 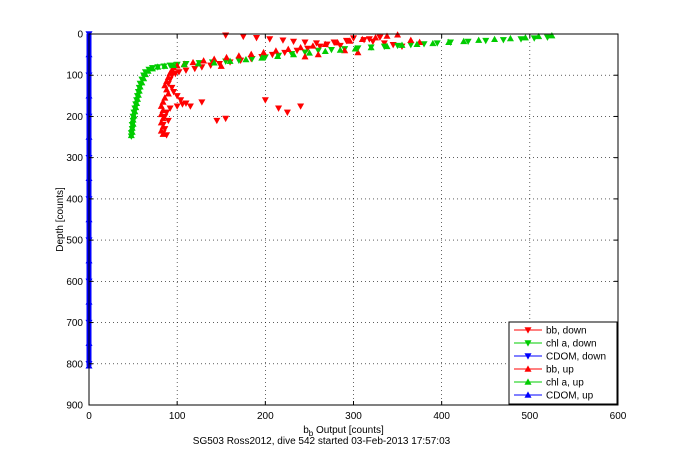 What do you see at coordinates (74, 282) in the screenshot?
I see `y-tick-label: 600` at bounding box center [74, 282].